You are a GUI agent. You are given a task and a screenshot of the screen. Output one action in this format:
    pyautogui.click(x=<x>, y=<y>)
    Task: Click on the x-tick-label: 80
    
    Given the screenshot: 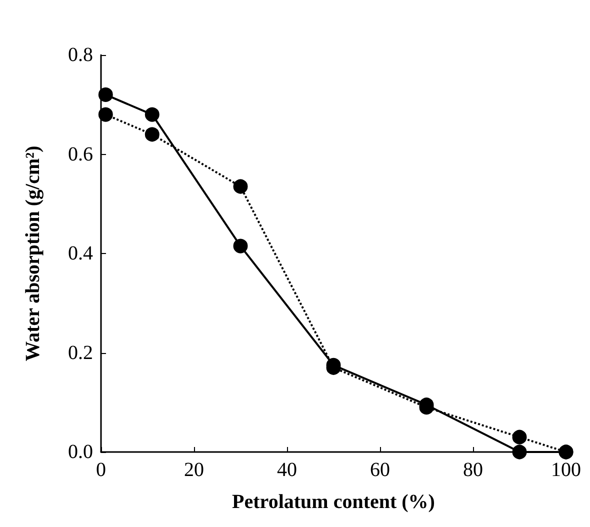 What is the action you would take?
    pyautogui.click(x=473, y=470)
    